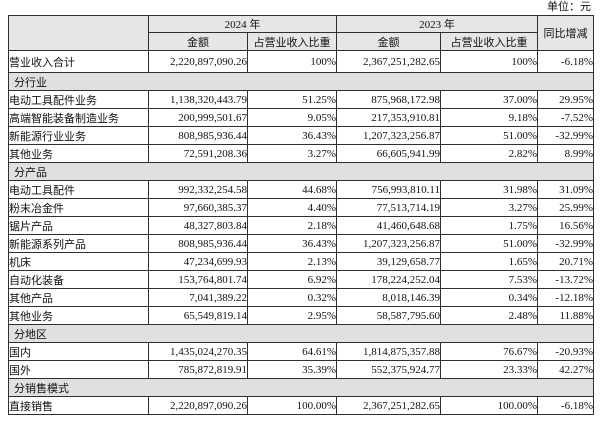 The height and width of the screenshot is (423, 600). I want to click on section-row: 分销售模式, so click(301, 387).